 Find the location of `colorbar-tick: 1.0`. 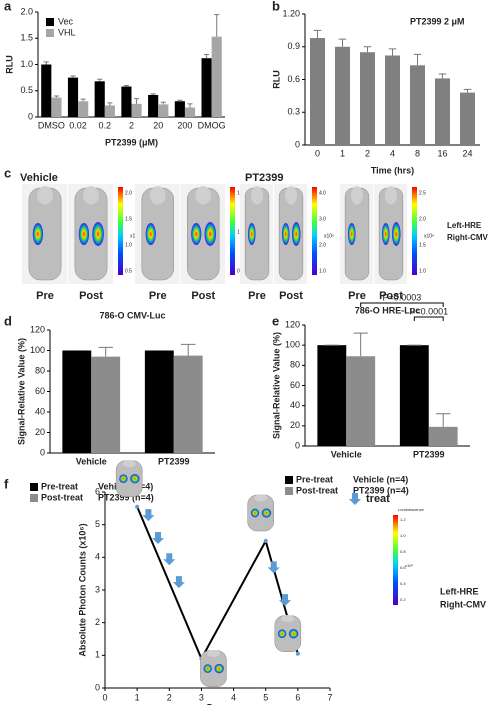

colorbar-tick: 1.0 is located at coordinates (403, 535).